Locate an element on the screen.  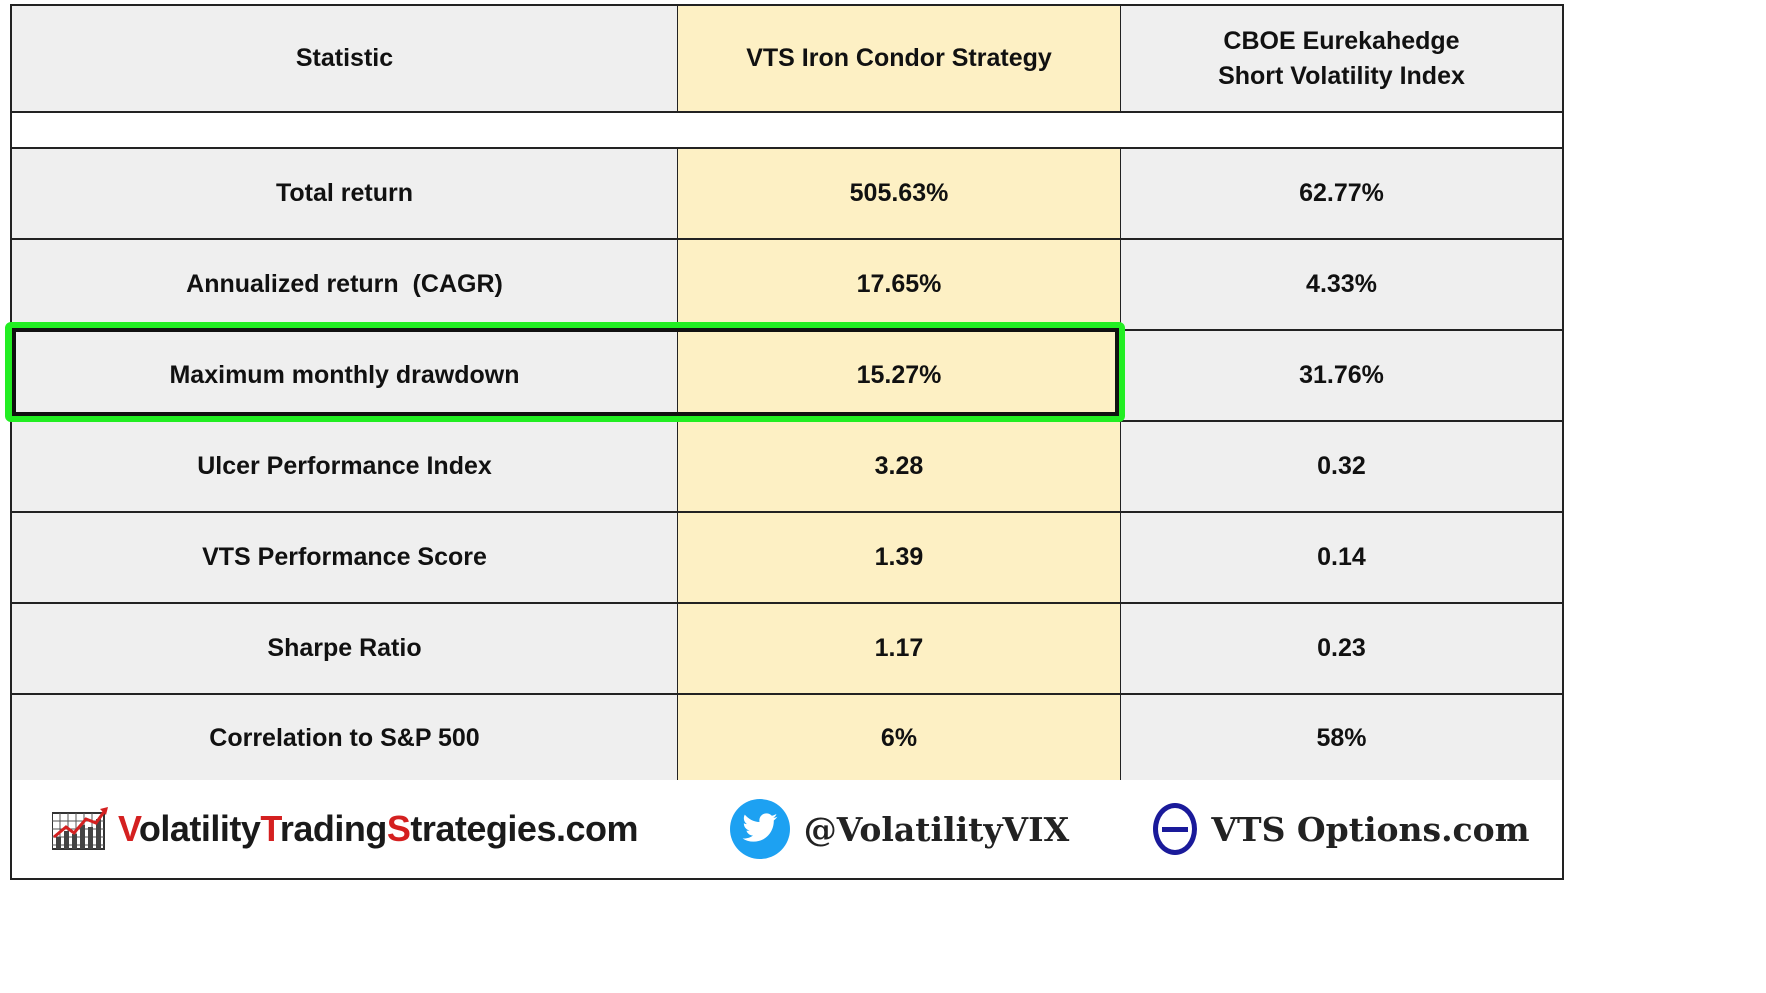
row-cboe-value: 31.76% is located at coordinates (1341, 375).